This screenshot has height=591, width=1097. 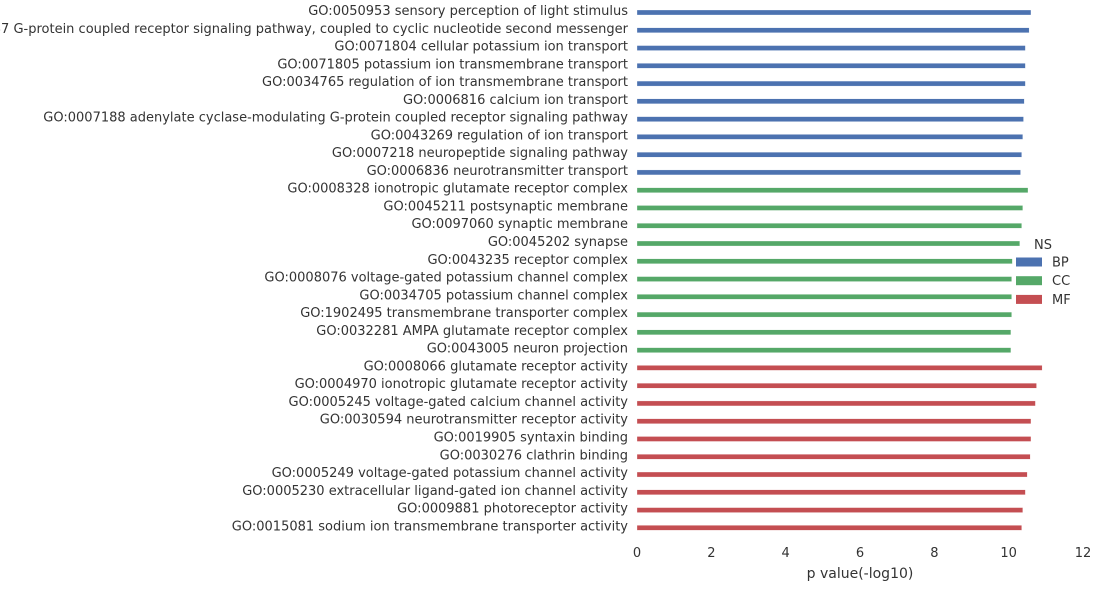 What do you see at coordinates (527, 349) in the screenshot?
I see `category-label: GO:0043005 neuron projection` at bounding box center [527, 349].